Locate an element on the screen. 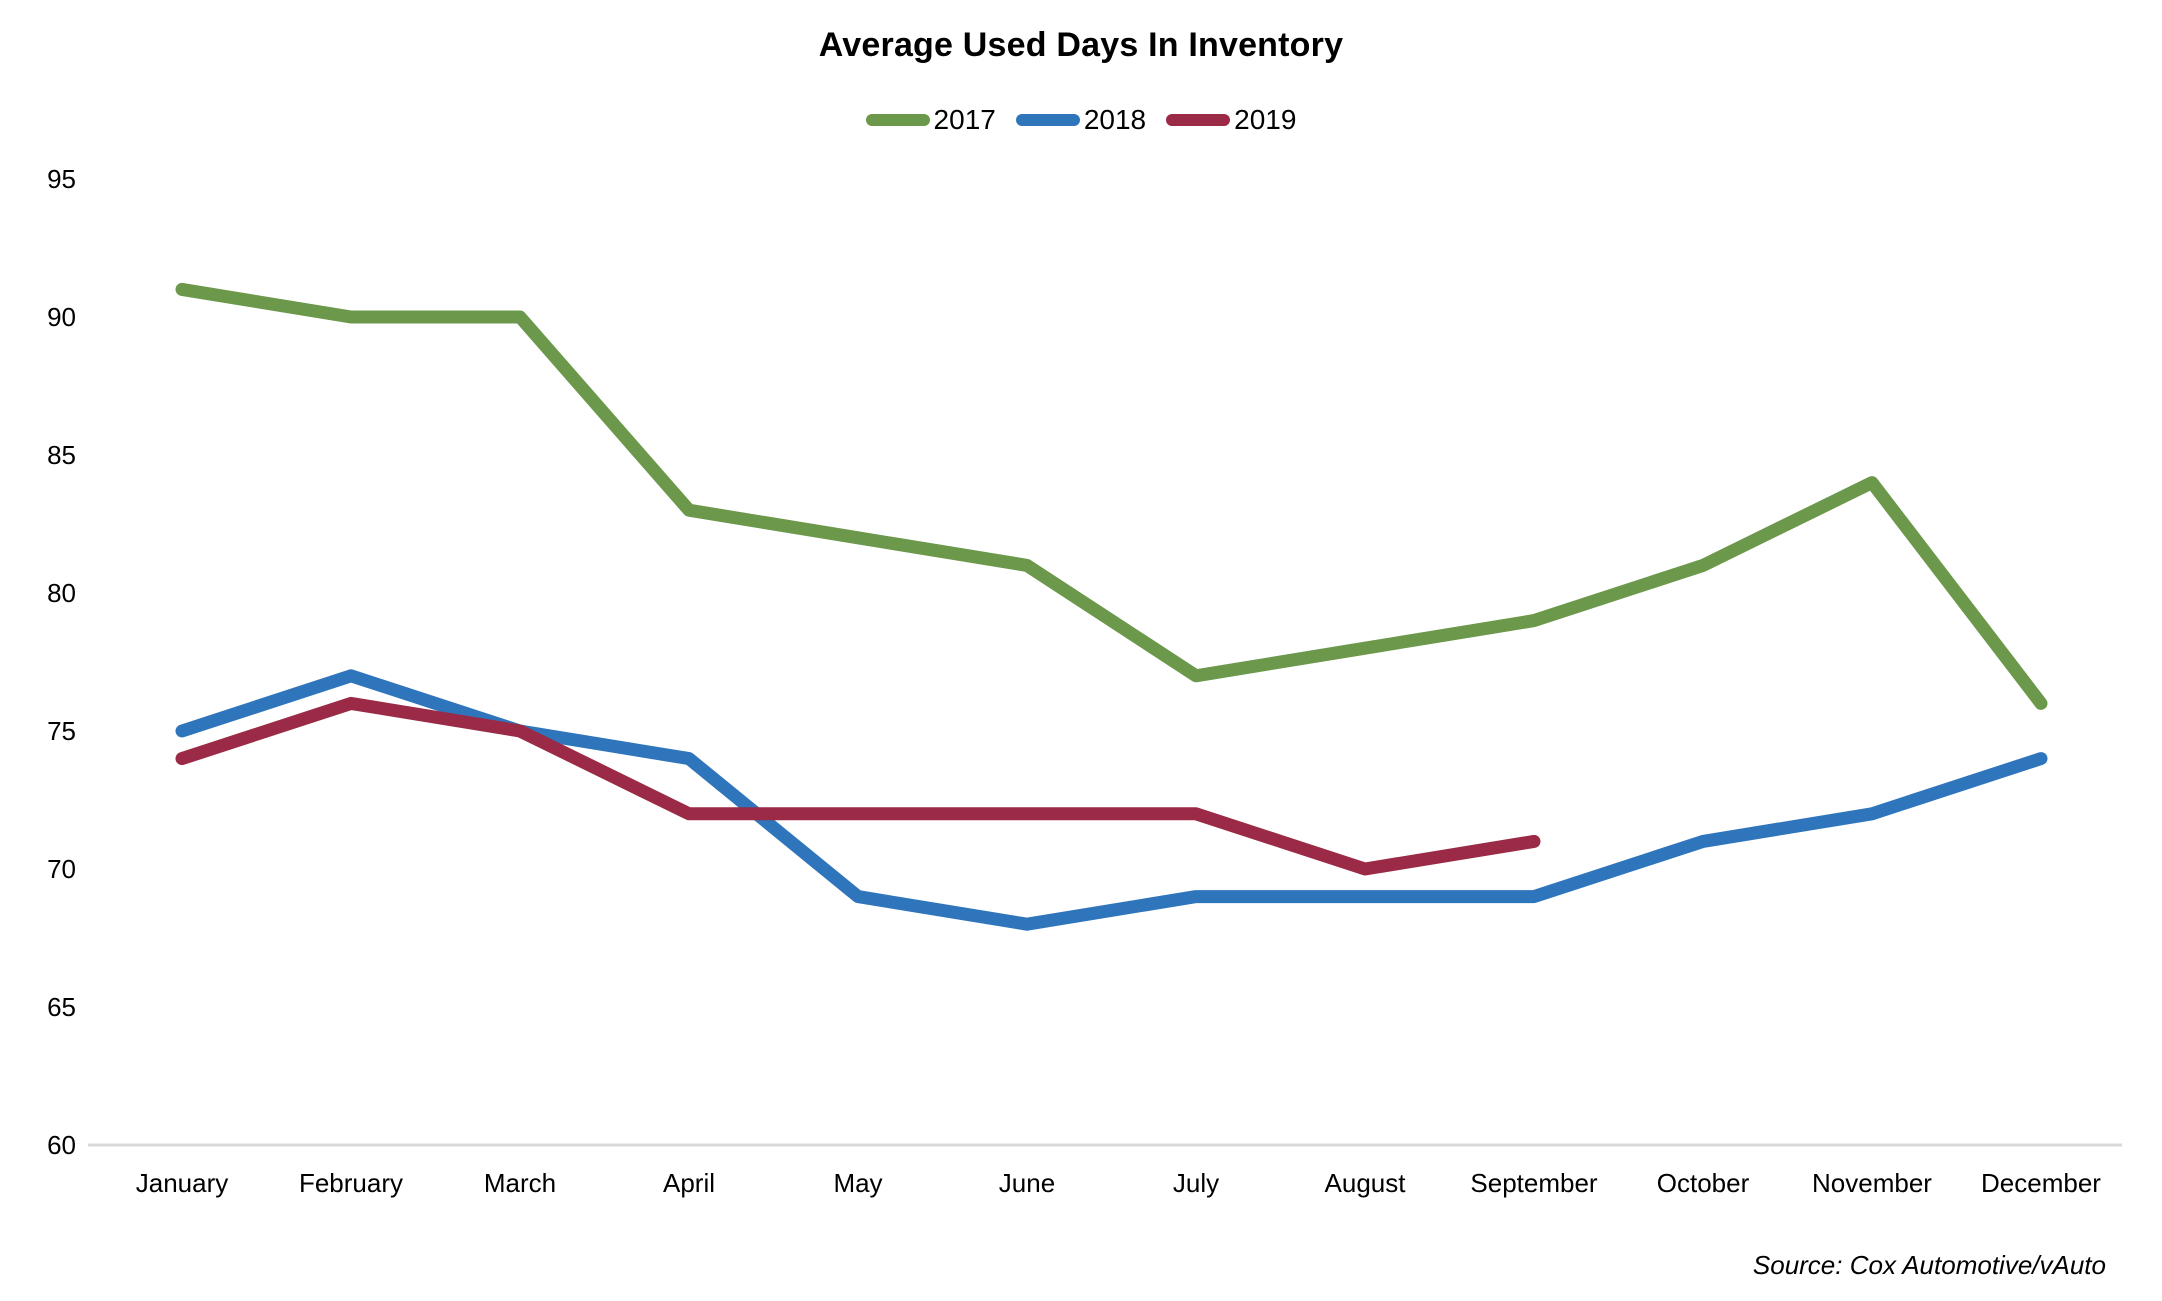  legend-item-2018: 2018 is located at coordinates (1081, 120).